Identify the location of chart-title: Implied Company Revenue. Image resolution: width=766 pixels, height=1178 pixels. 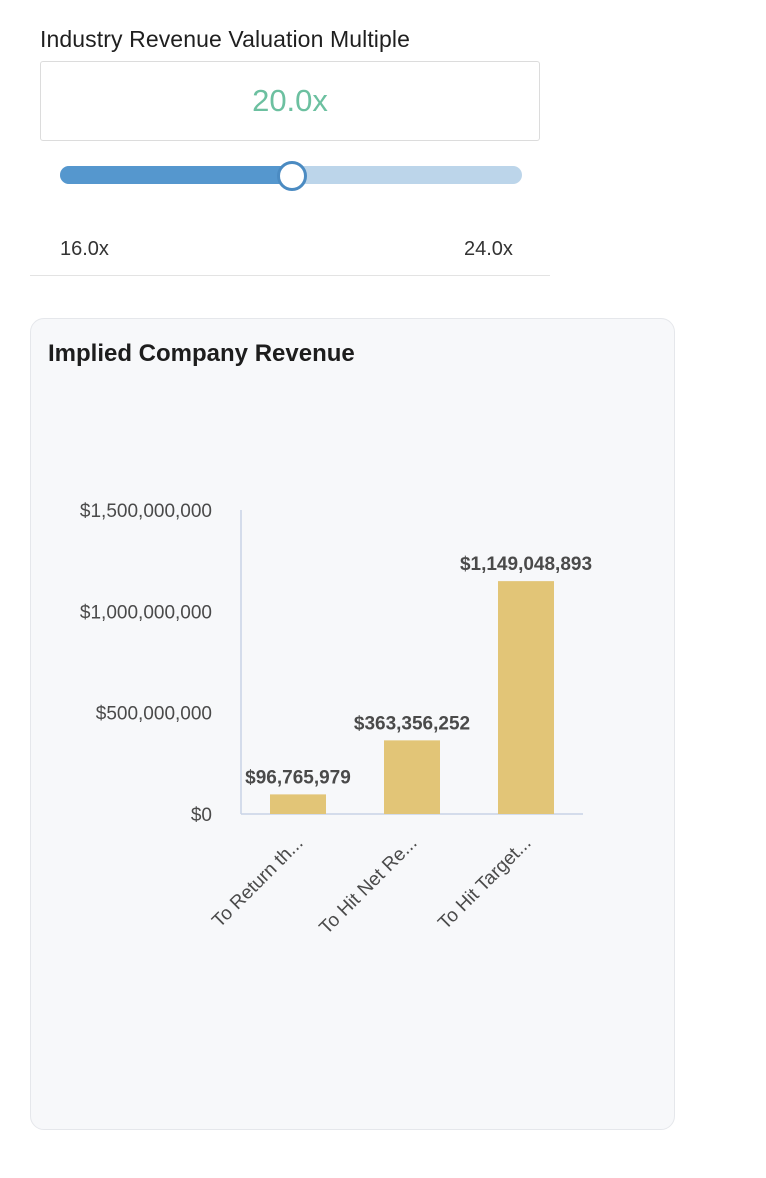
(201, 353).